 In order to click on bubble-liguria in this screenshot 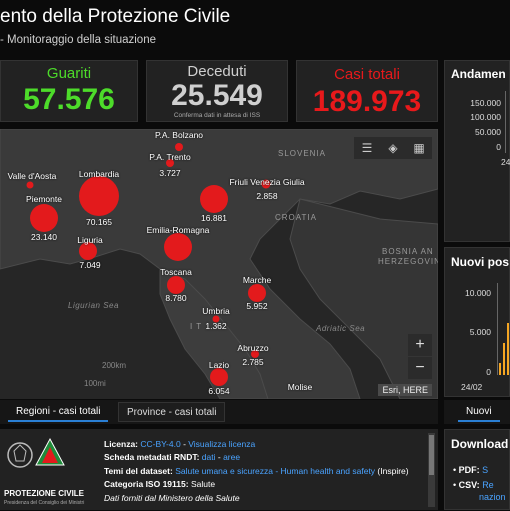, I will do `click(88, 251)`.